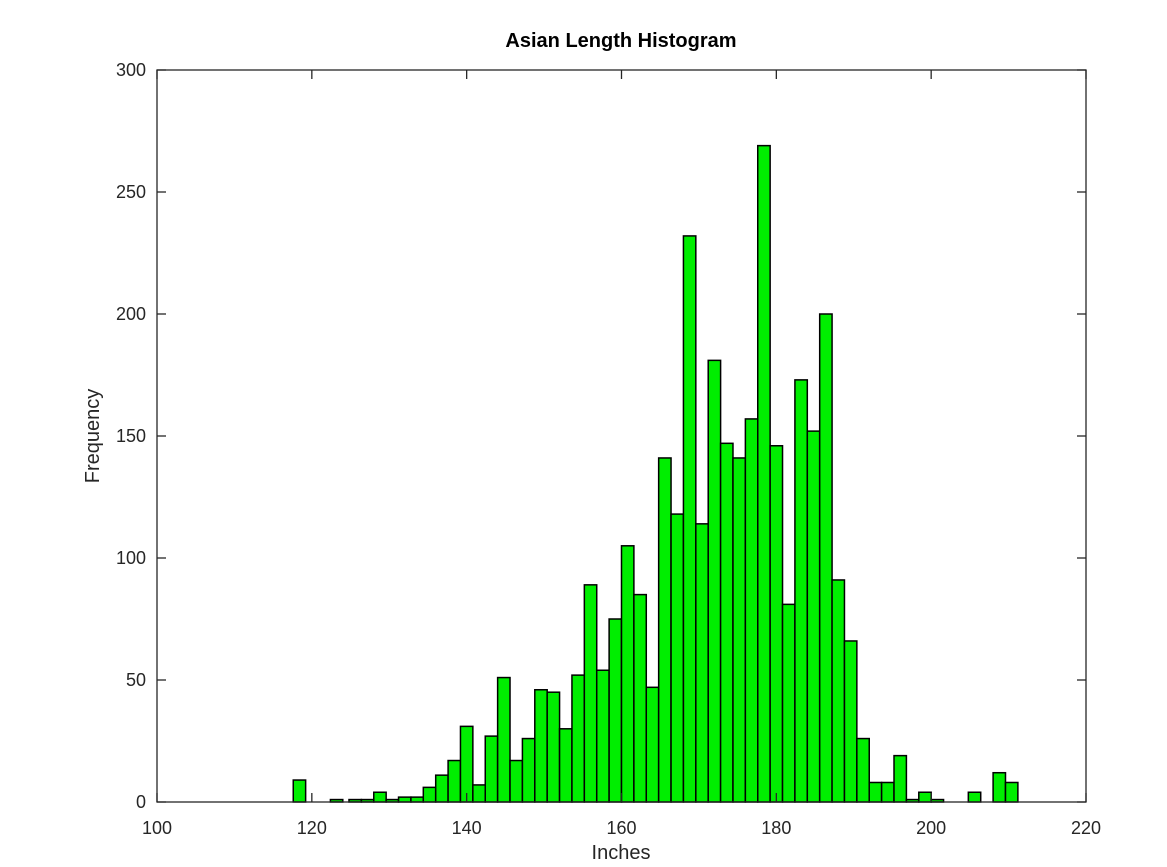  Describe the element at coordinates (141, 802) in the screenshot. I see `y-tick-label: 0` at that location.